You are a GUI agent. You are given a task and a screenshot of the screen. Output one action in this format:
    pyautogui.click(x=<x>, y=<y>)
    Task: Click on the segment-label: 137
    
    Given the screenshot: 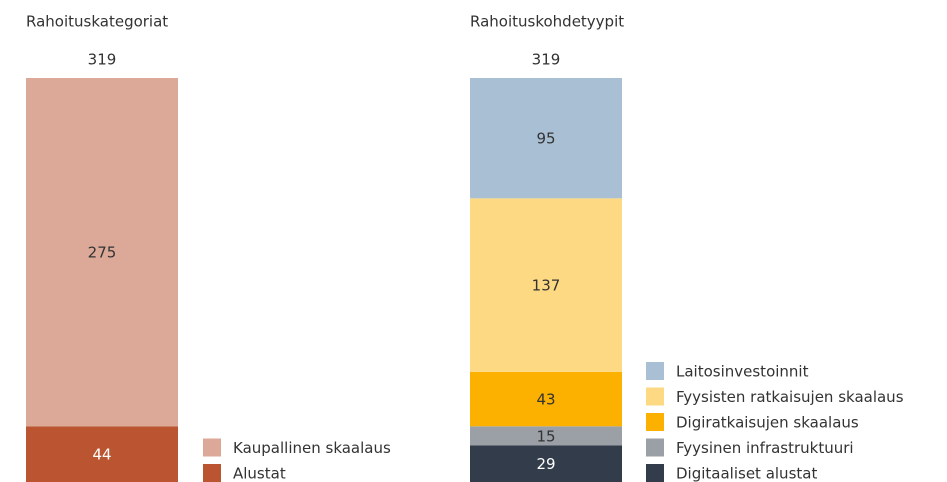 What is the action you would take?
    pyautogui.click(x=546, y=286)
    